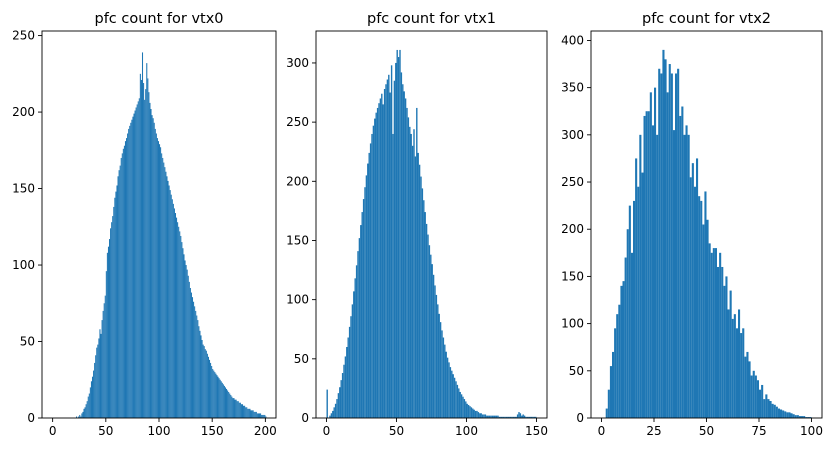 This screenshot has width=836, height=451. What do you see at coordinates (572, 88) in the screenshot?
I see `y-tick-label: 350` at bounding box center [572, 88].